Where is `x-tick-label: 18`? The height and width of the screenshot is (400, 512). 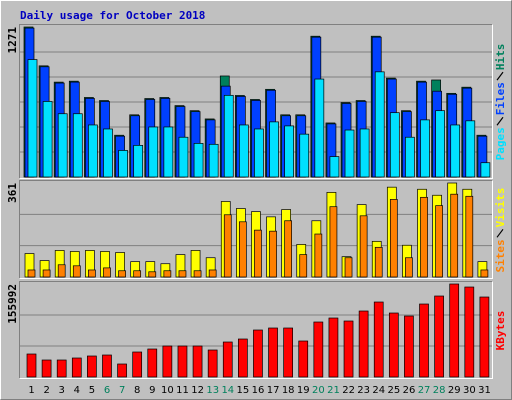 x-tick-label: 18 is located at coordinates (288, 390).